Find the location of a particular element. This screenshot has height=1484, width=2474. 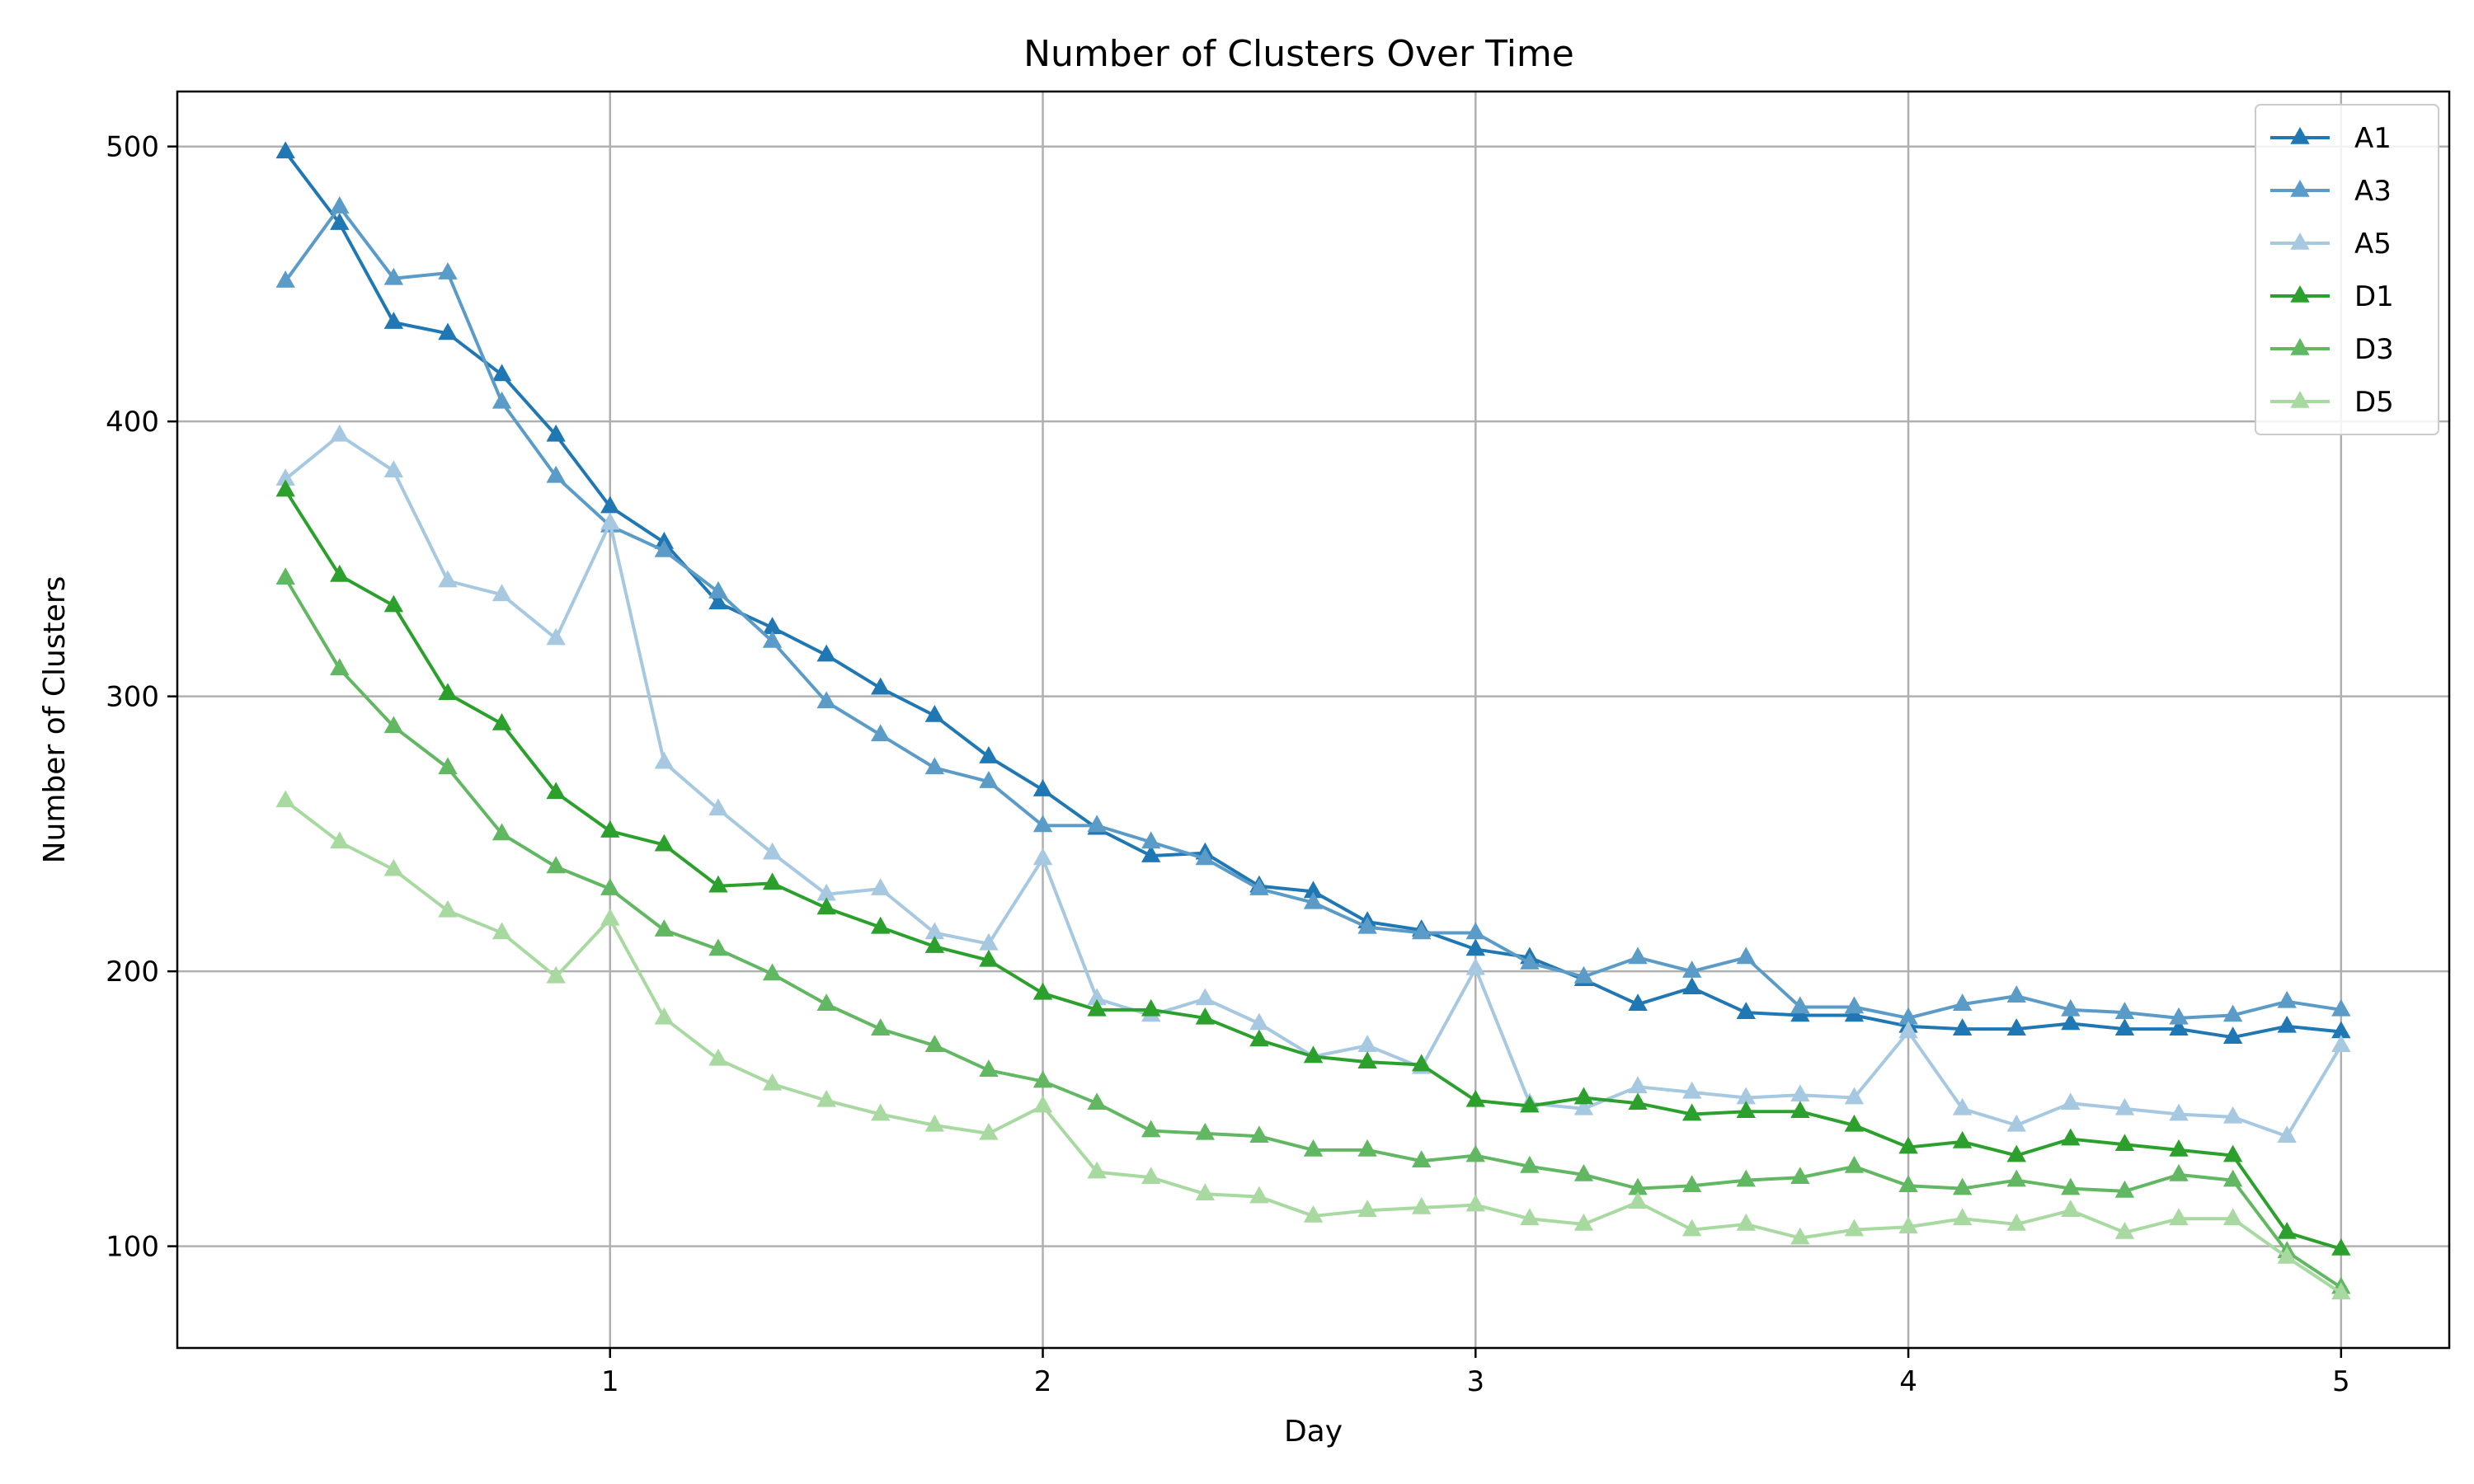

legend-label: A1 is located at coordinates (2373, 138).